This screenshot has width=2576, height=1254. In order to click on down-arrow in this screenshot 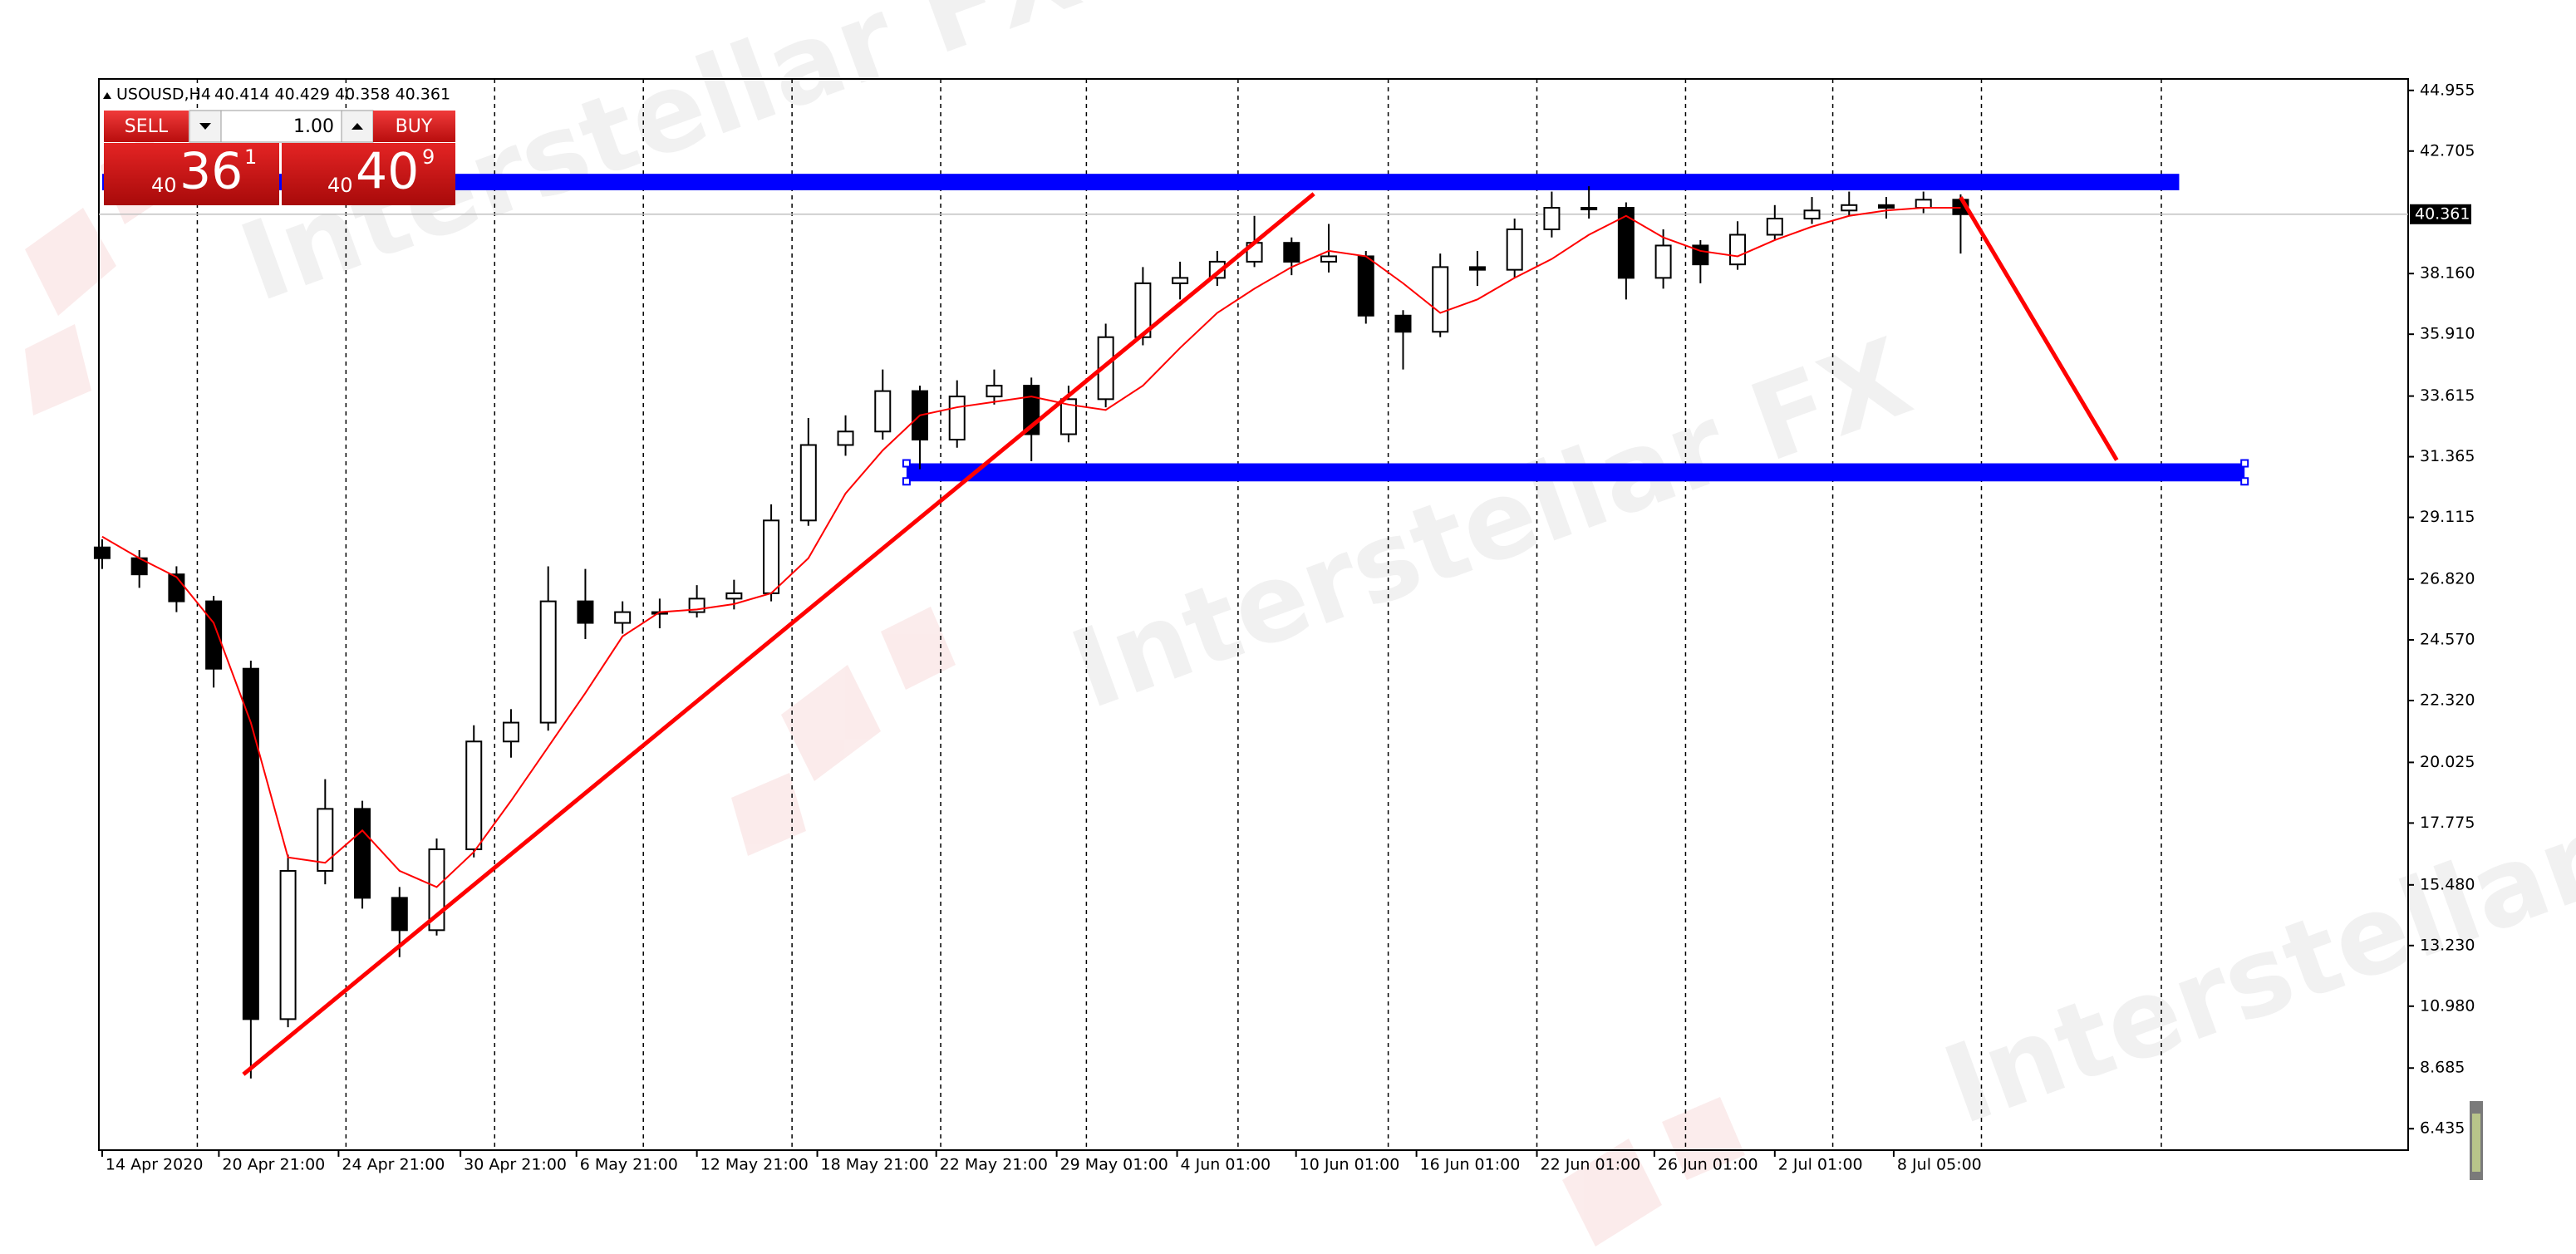, I will do `click(205, 126)`.